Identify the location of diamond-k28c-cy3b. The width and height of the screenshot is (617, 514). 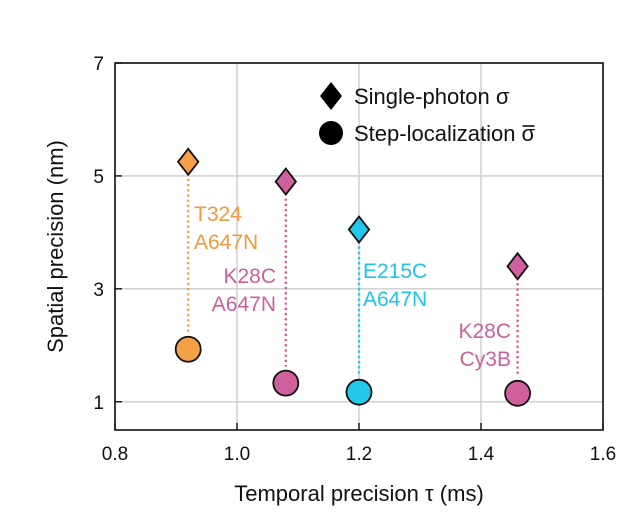
(517, 266).